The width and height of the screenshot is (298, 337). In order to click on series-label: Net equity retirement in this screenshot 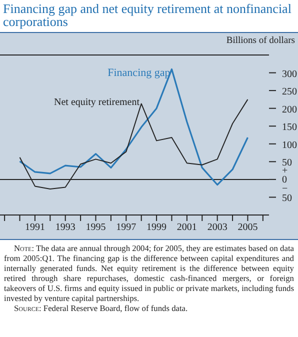, I will do `click(97, 102)`.